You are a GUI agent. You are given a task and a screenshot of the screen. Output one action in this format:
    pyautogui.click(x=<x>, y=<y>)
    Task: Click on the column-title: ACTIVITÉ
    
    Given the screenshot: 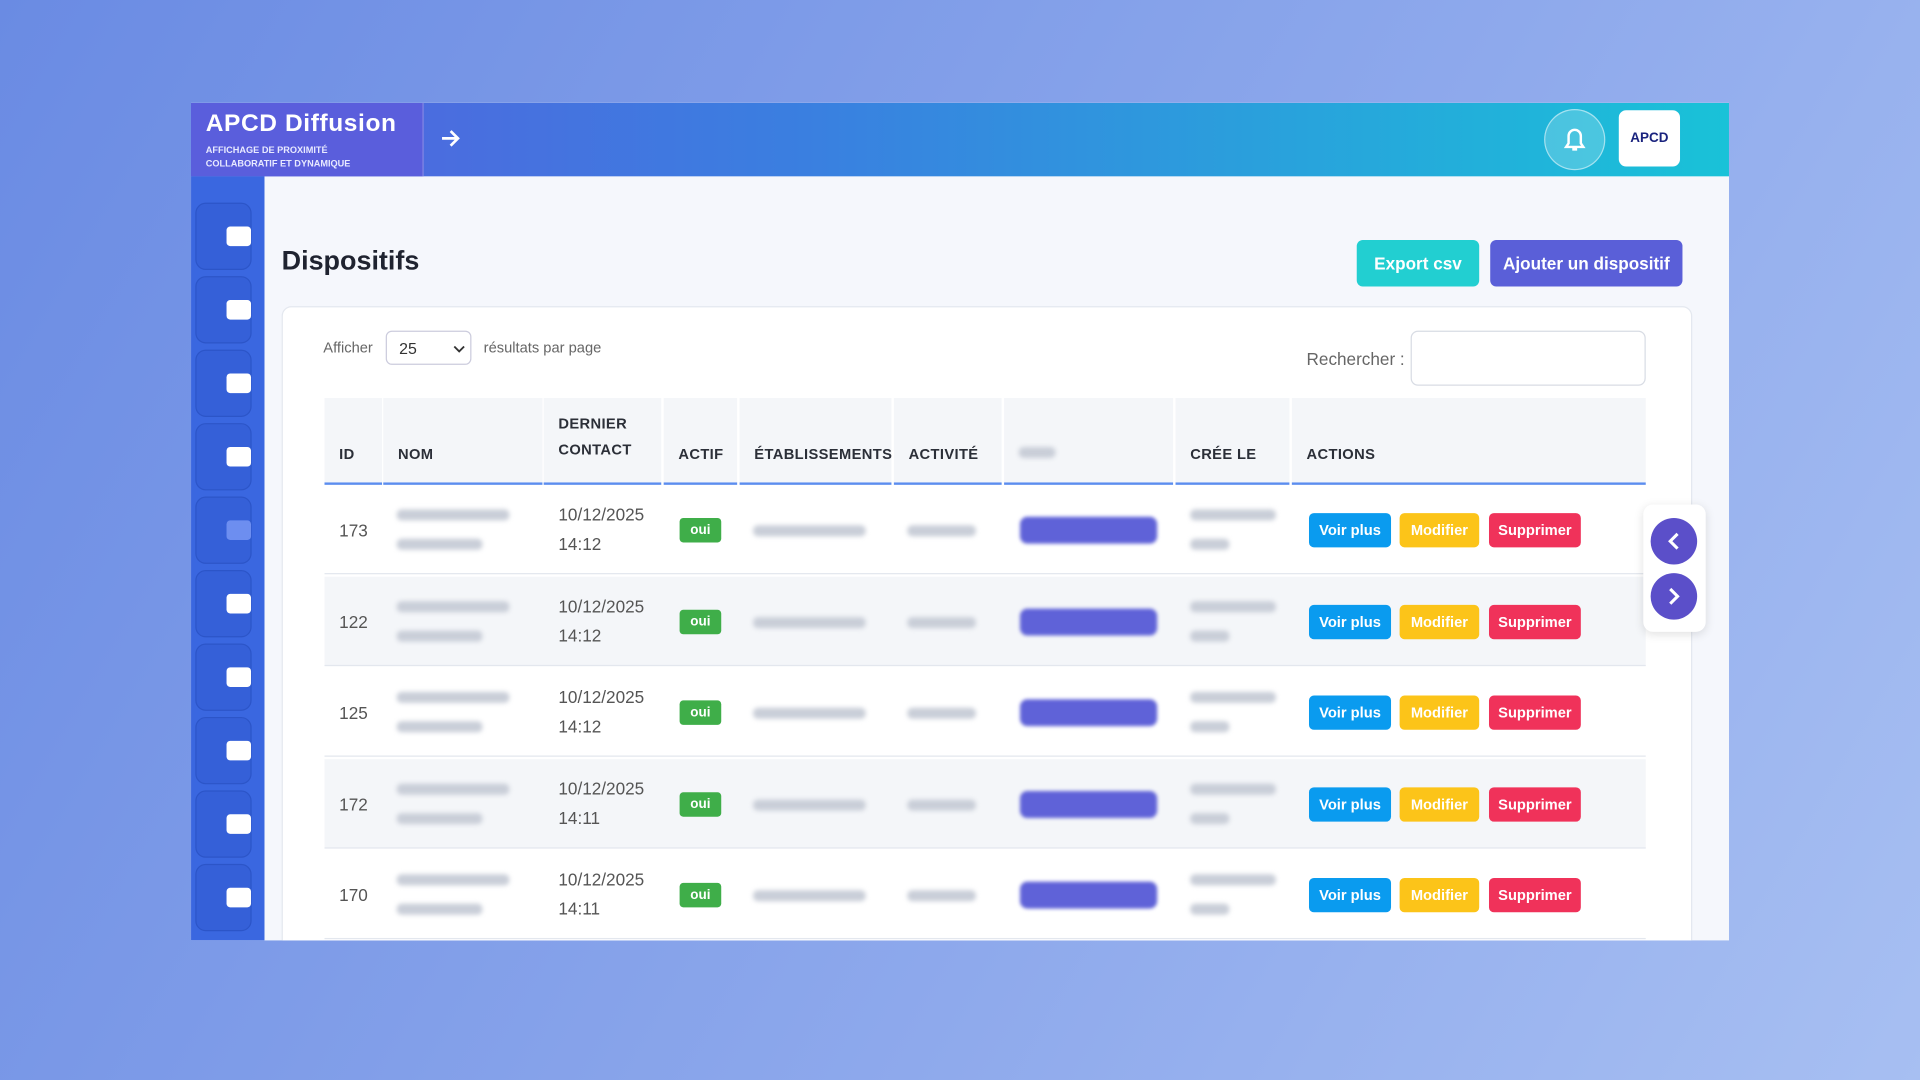 What is the action you would take?
    pyautogui.click(x=943, y=454)
    